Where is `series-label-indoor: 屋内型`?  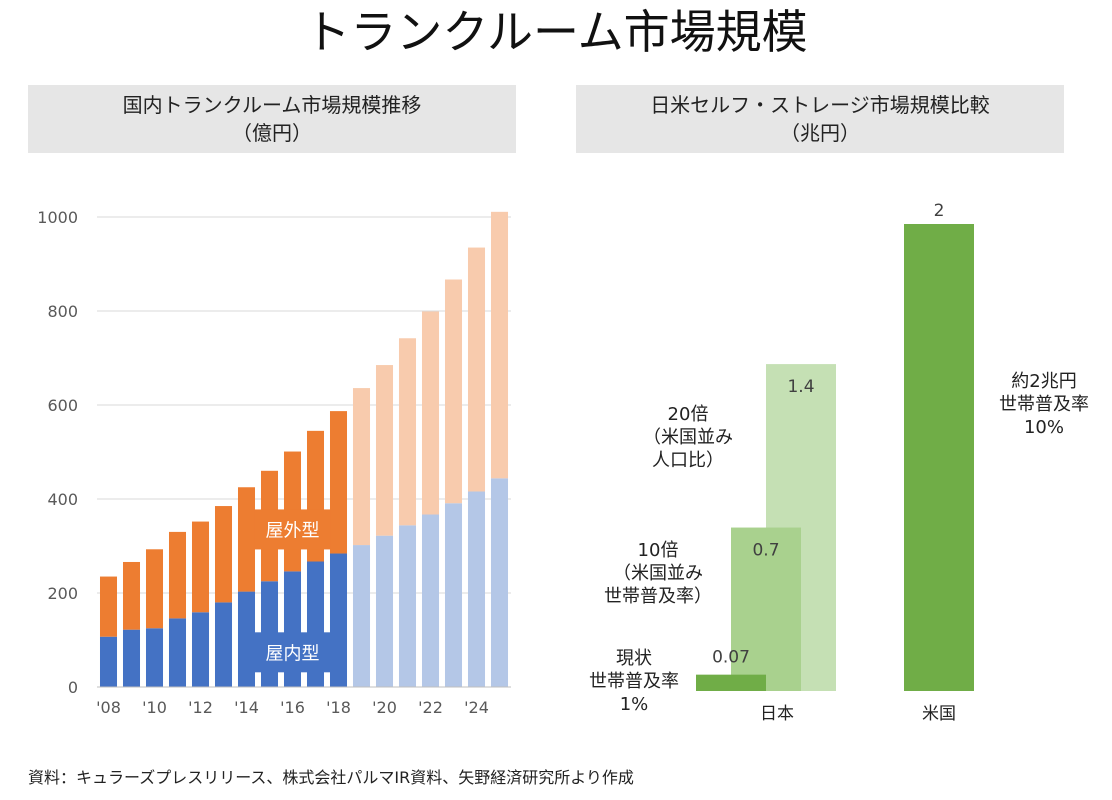 series-label-indoor: 屋内型 is located at coordinates (293, 653).